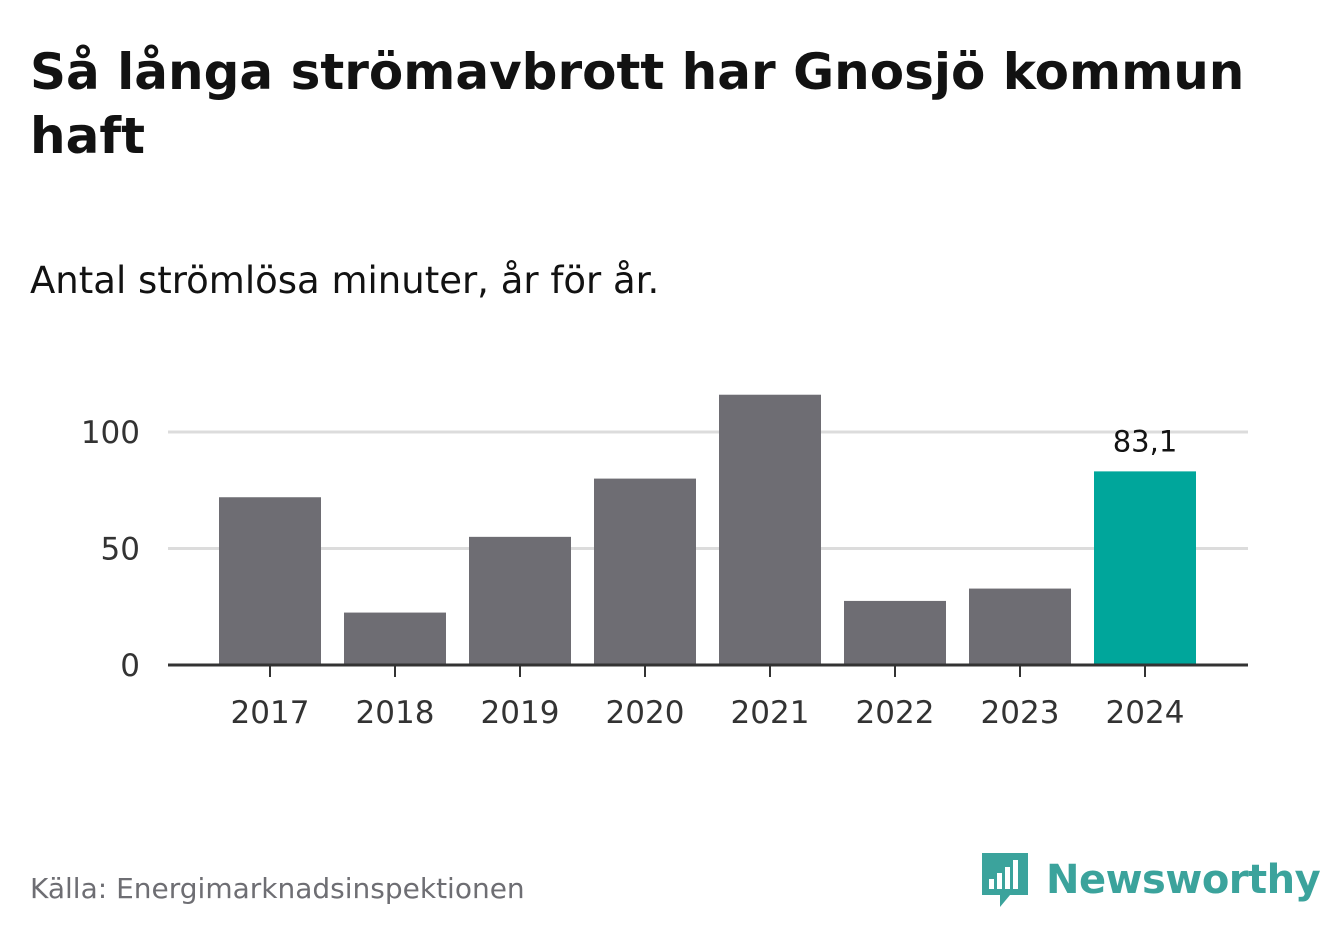 The image size is (1322, 939). Describe the element at coordinates (395, 638) in the screenshot. I see `bar-2018` at that location.